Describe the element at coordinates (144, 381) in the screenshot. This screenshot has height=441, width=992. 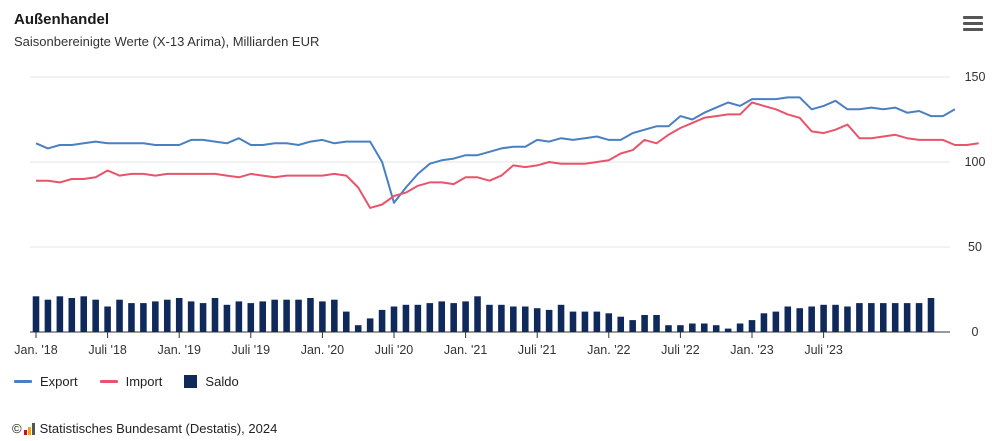
I see `legend-label-import: Import` at that location.